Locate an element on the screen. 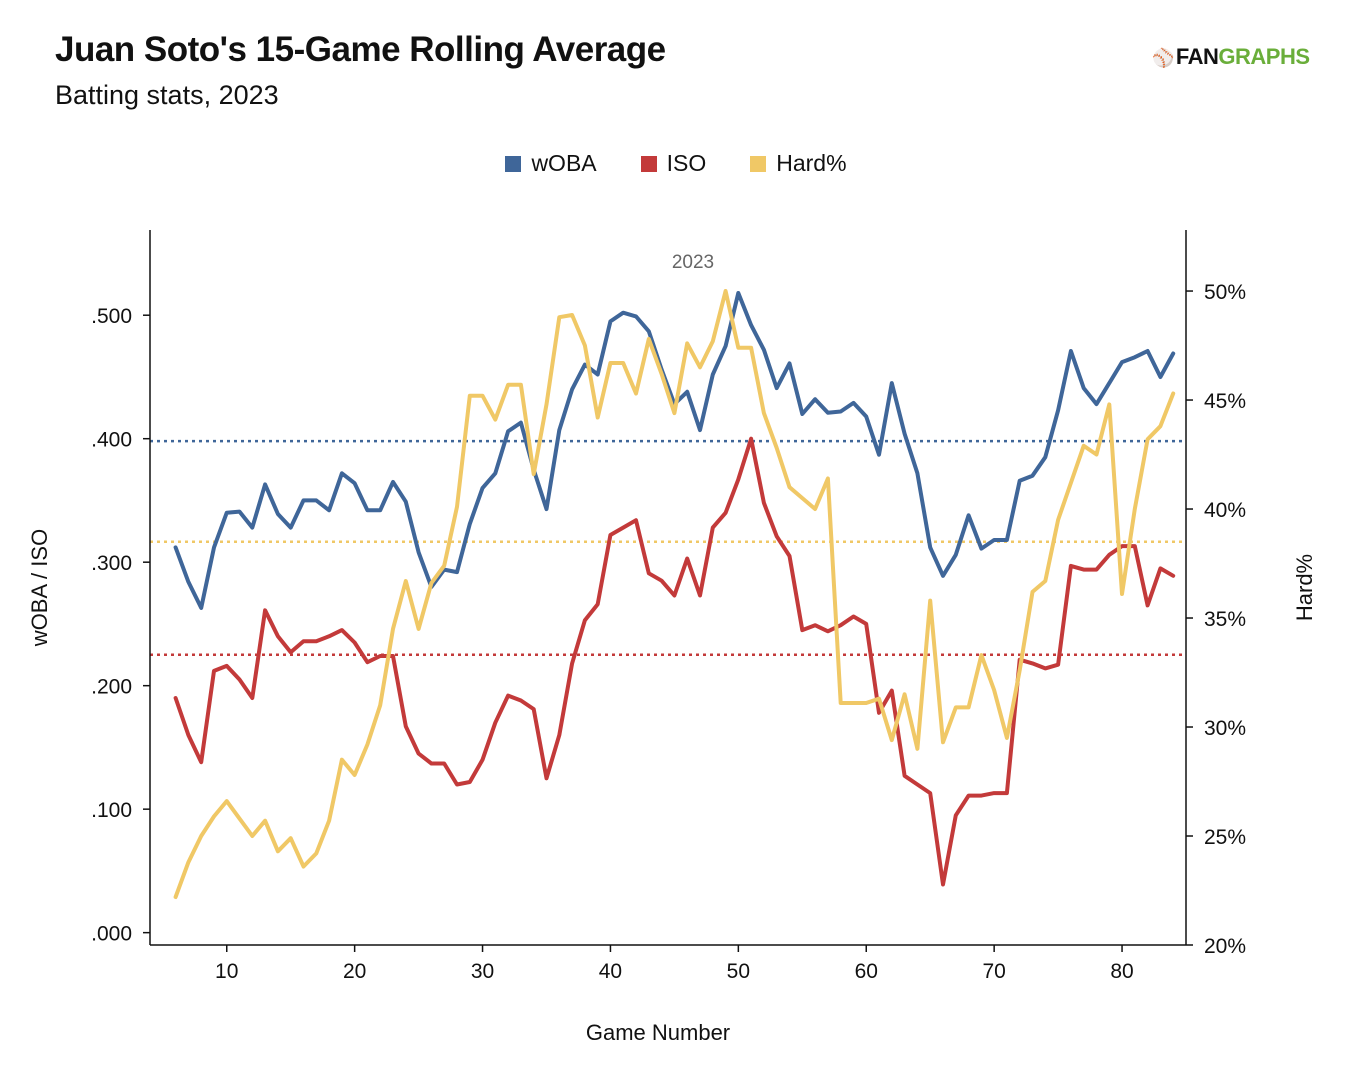 The image size is (1352, 1088). x-tick-label: 70 is located at coordinates (993, 971).